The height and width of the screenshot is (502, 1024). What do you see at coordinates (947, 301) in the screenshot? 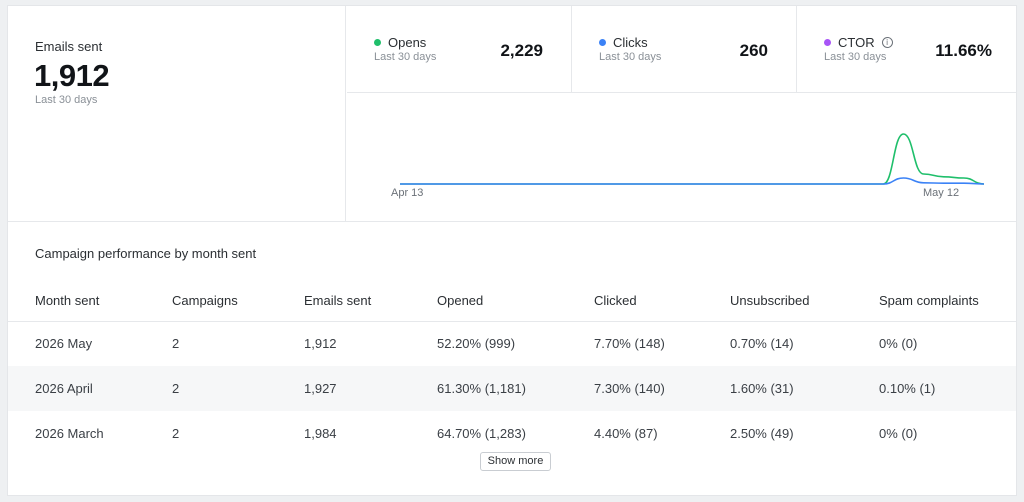
I see `column-header: Spam complaints` at bounding box center [947, 301].